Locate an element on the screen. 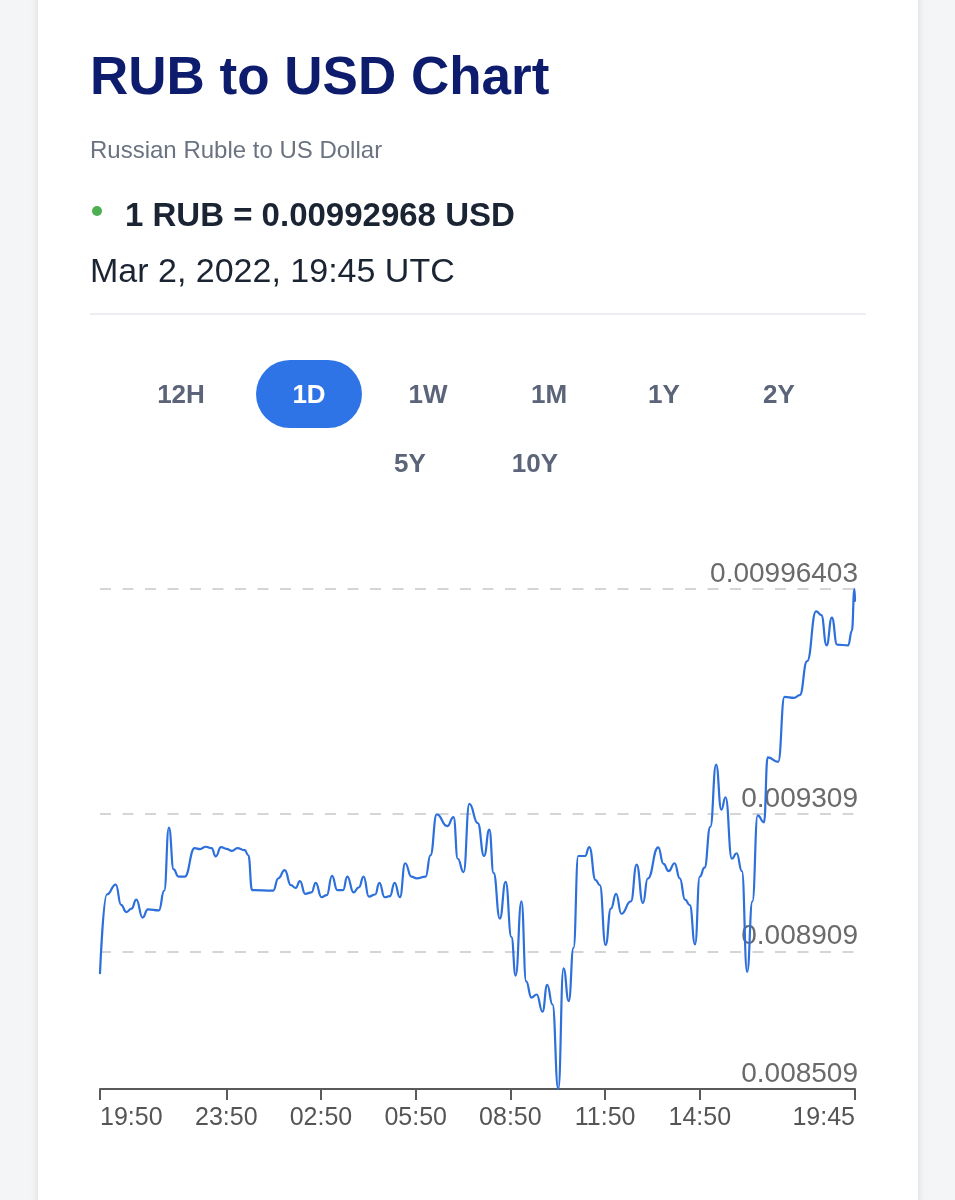 The height and width of the screenshot is (1200, 955). x-tick-label: 08:50 is located at coordinates (510, 1115).